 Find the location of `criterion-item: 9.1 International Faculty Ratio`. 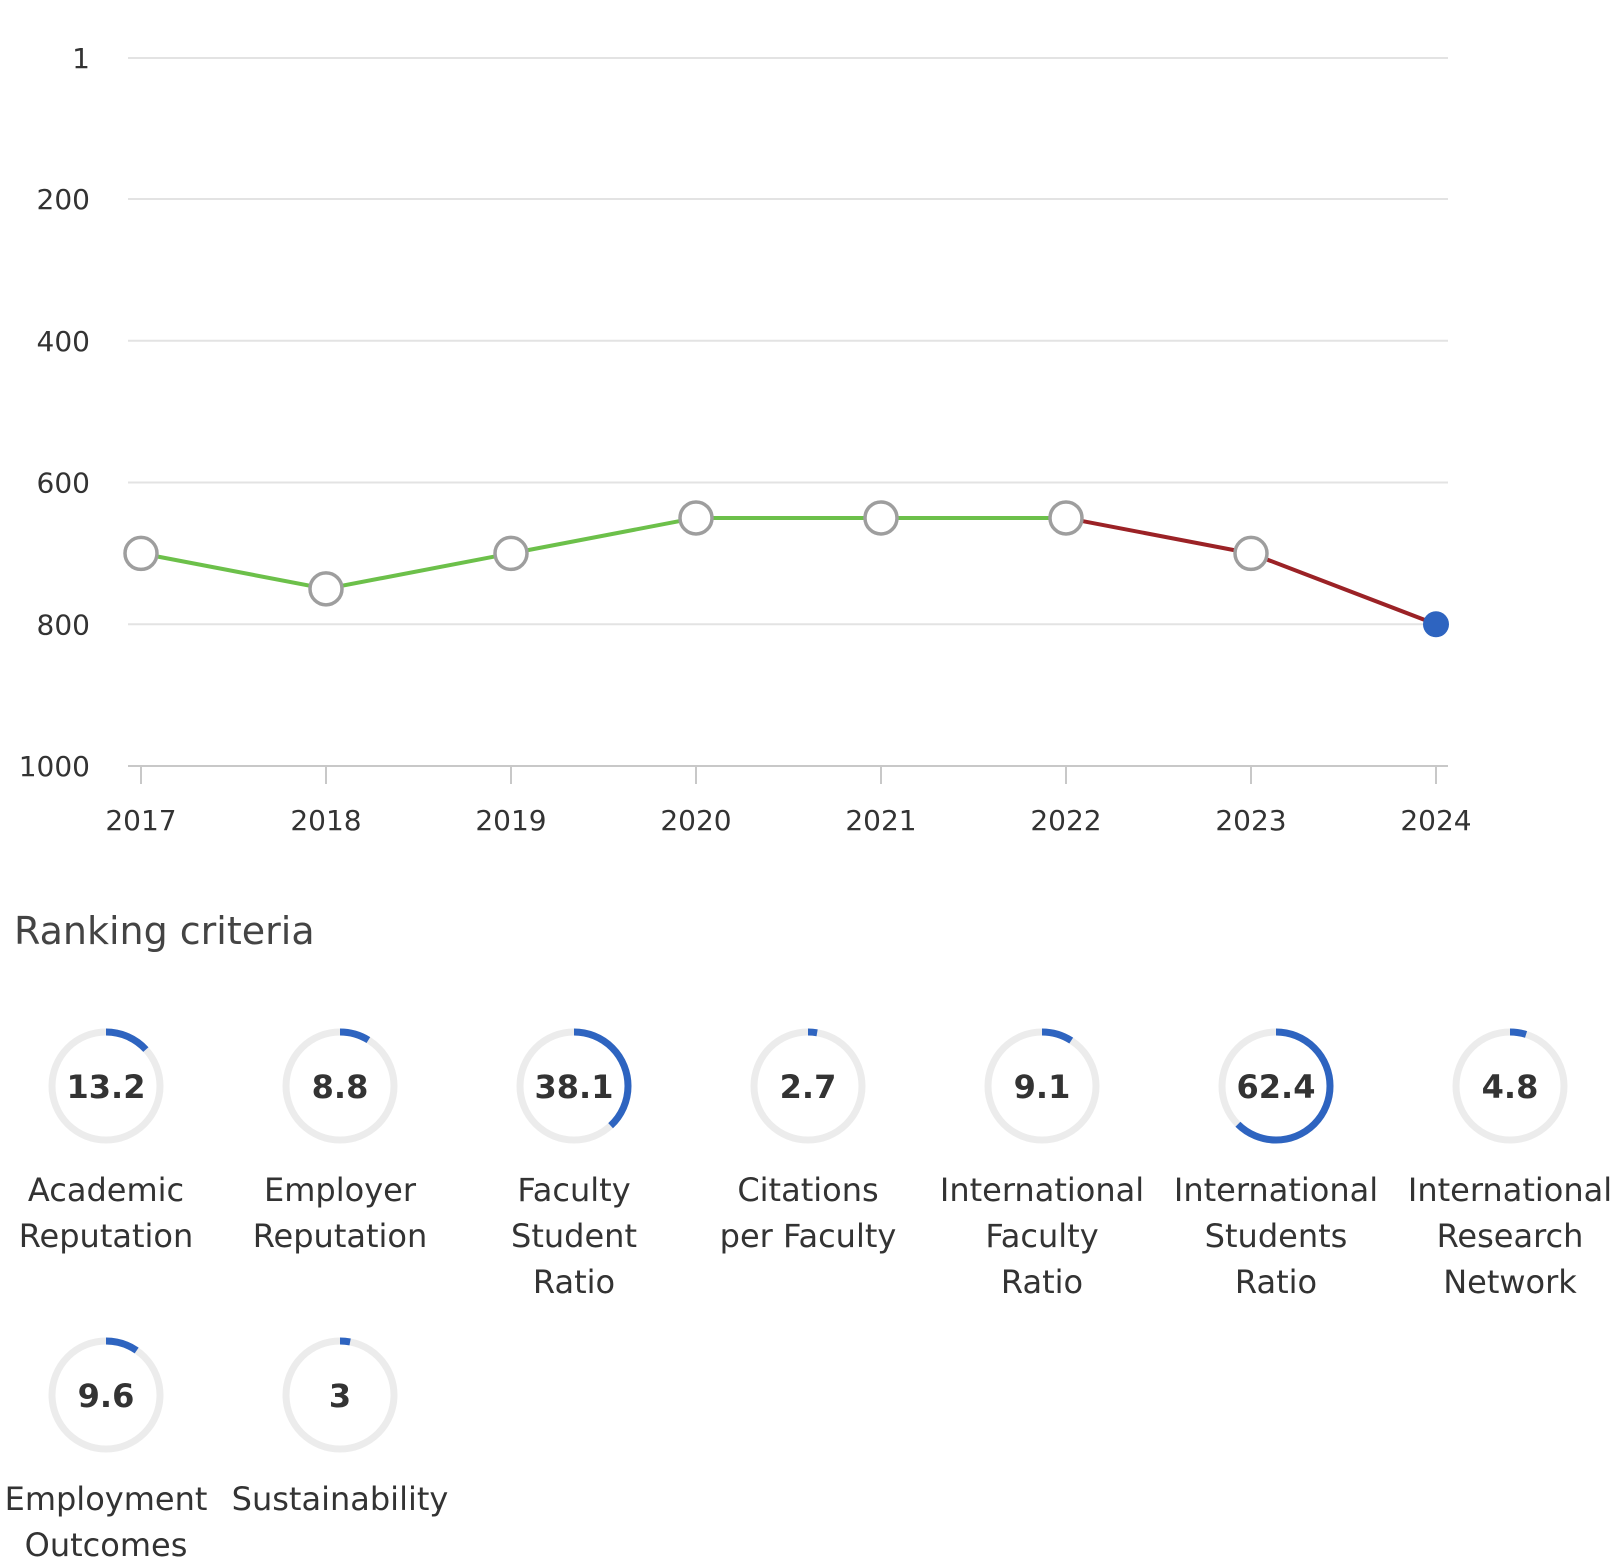

criterion-item: 9.1 International Faculty Ratio is located at coordinates (1042, 1163).